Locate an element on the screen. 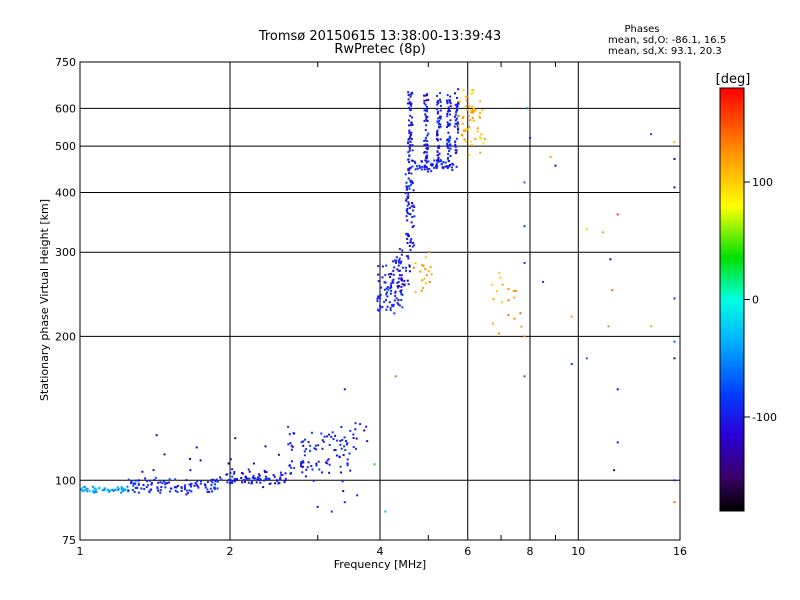  x-tick-label: 16 is located at coordinates (680, 551).